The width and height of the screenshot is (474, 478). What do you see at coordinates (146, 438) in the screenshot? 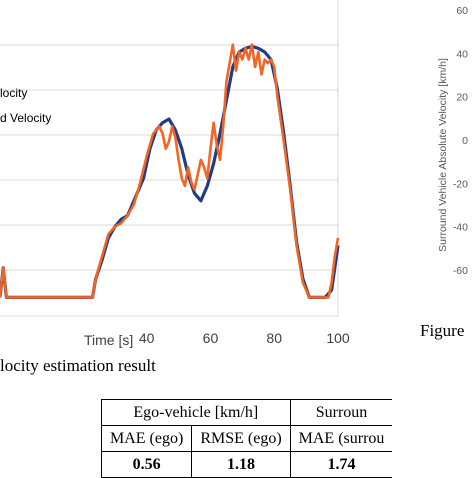
I see `col-mae-ego: MAE (ego)` at bounding box center [146, 438].